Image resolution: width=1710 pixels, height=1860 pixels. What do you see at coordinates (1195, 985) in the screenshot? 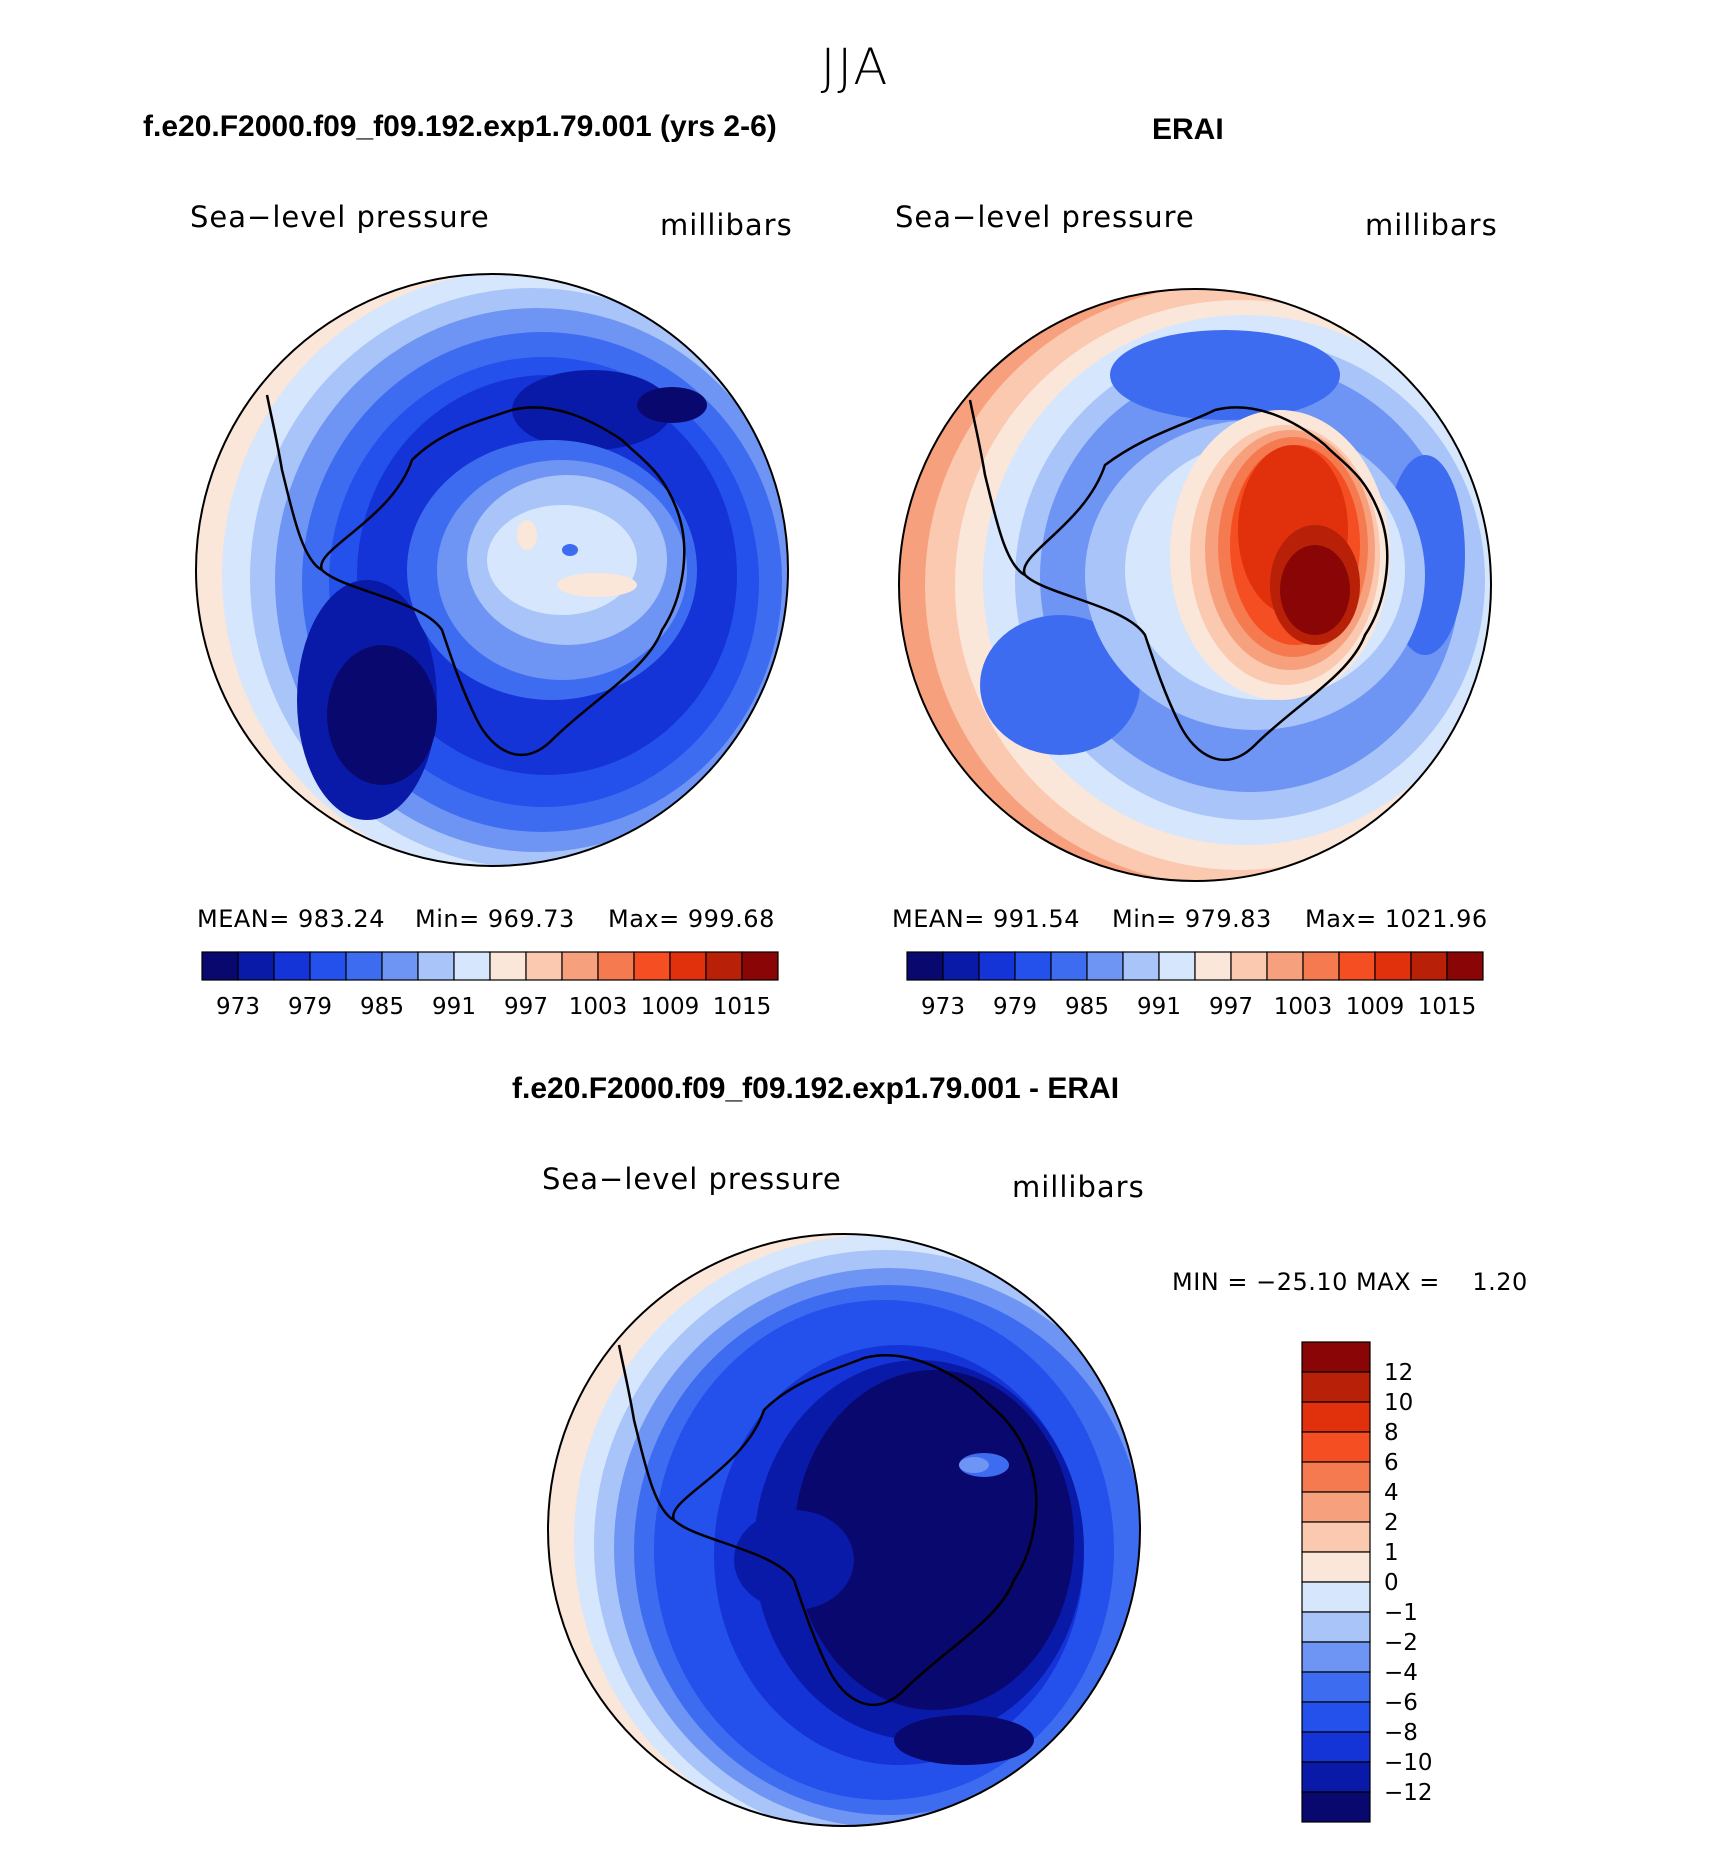
I see `obs-colorbar: 973 979 985 991 997 1003 1009 1015` at bounding box center [1195, 985].